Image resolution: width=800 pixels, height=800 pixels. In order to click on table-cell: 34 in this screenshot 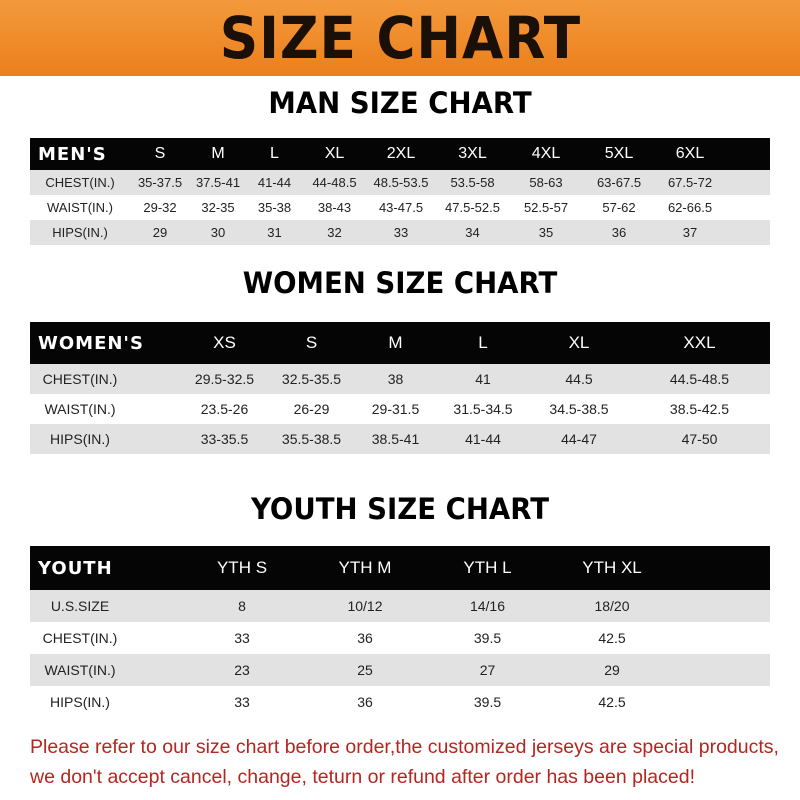, I will do `click(472, 232)`.